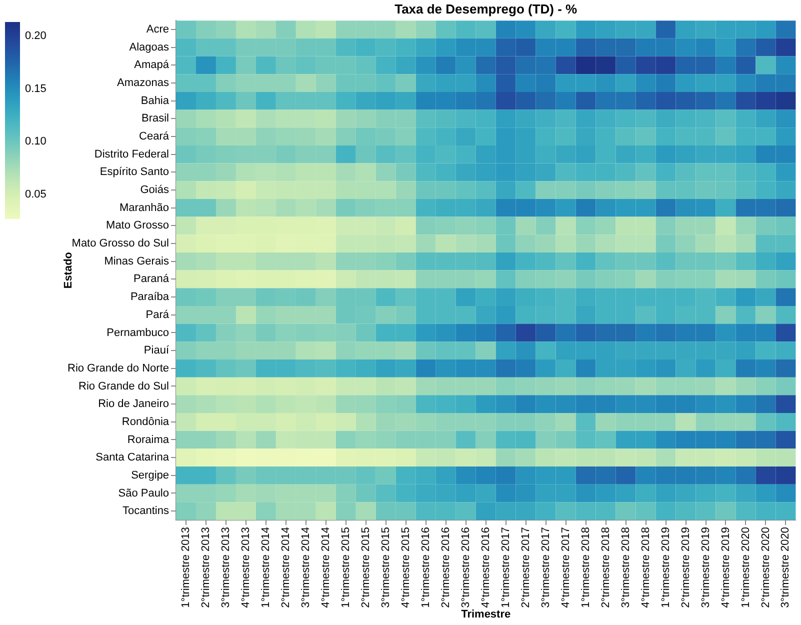 This screenshot has height=625, width=801. Describe the element at coordinates (157, 30) in the screenshot. I see `y-tick-label: Acre` at that location.